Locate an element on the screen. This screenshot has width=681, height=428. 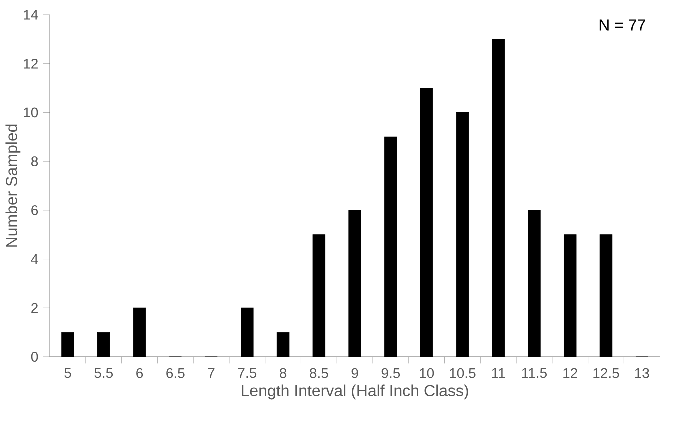
x-tick-label: 7.5 is located at coordinates (247, 373).